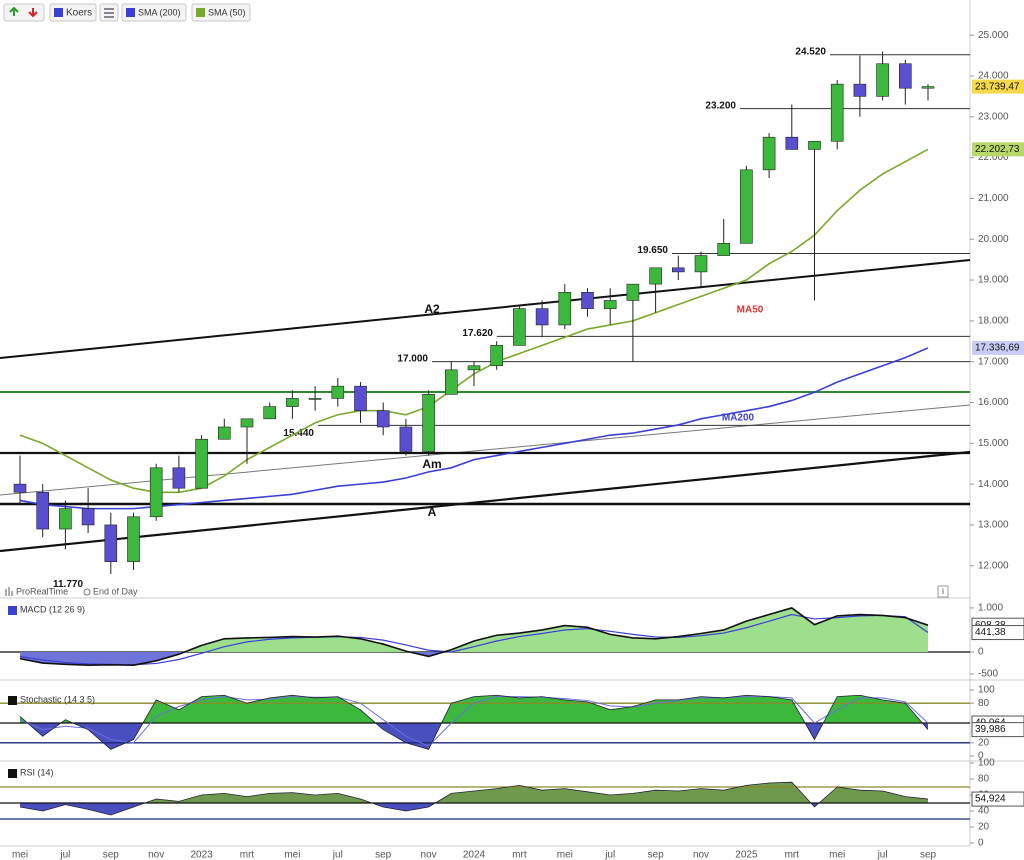 The height and width of the screenshot is (860, 1024). What do you see at coordinates (990, 799) in the screenshot?
I see `price-tag-label: 54,924` at bounding box center [990, 799].